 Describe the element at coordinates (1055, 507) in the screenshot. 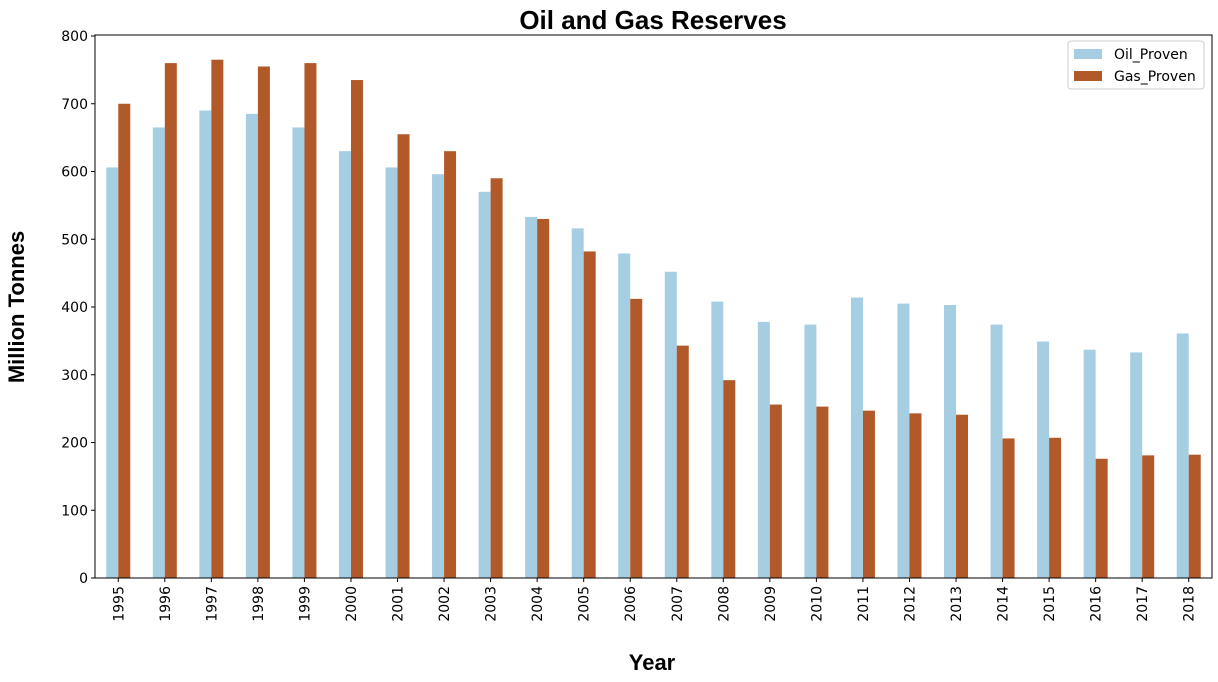

I see `bar-gas-proven-2015` at that location.